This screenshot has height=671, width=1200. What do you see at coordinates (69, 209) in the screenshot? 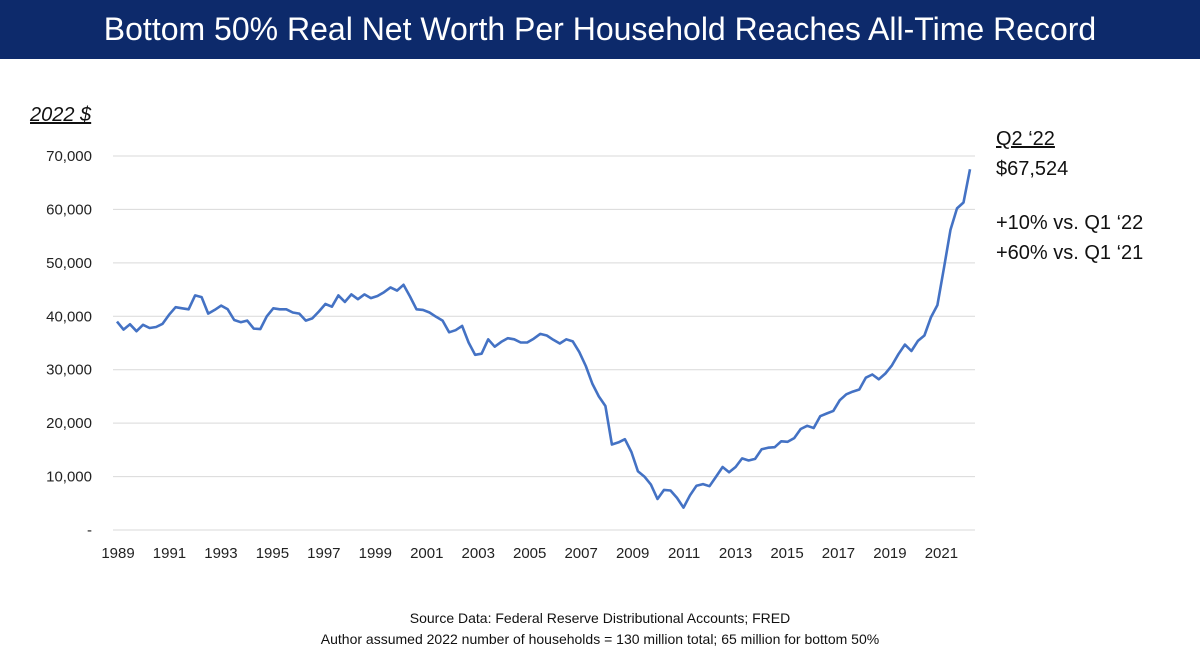
I see `y-tick-label: 60,000` at bounding box center [69, 209].